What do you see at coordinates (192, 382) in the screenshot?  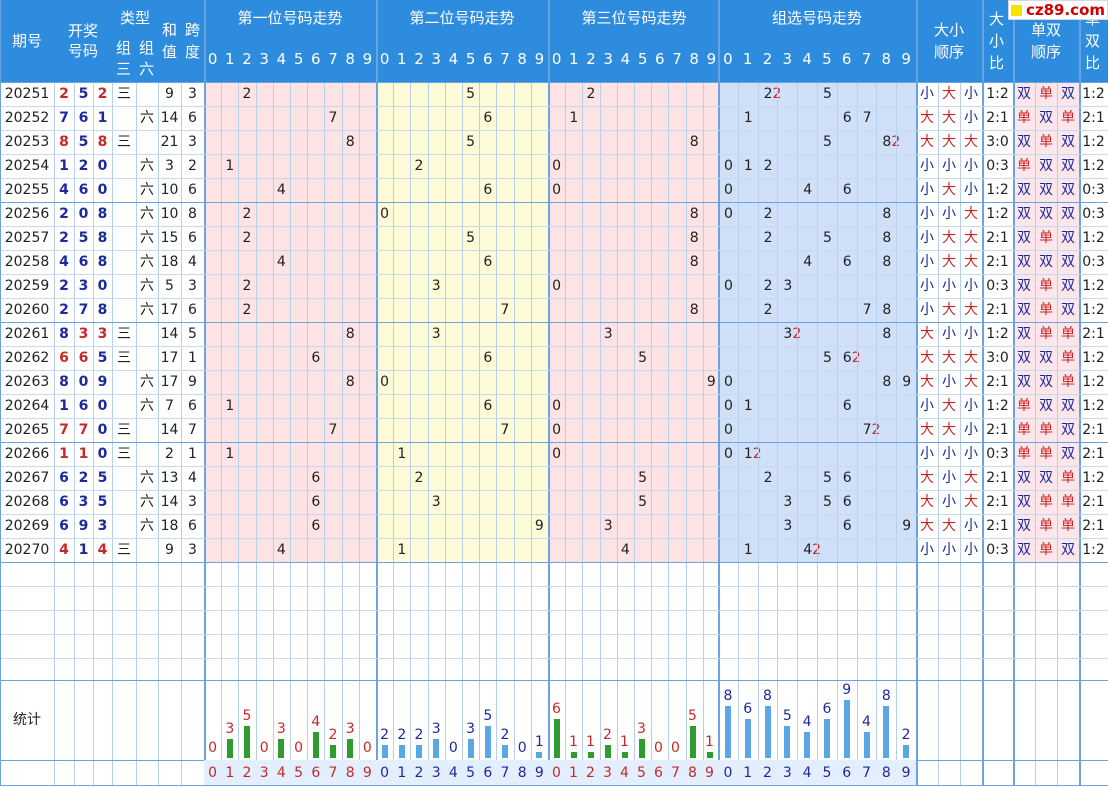 I see `span-cell: 9` at bounding box center [192, 382].